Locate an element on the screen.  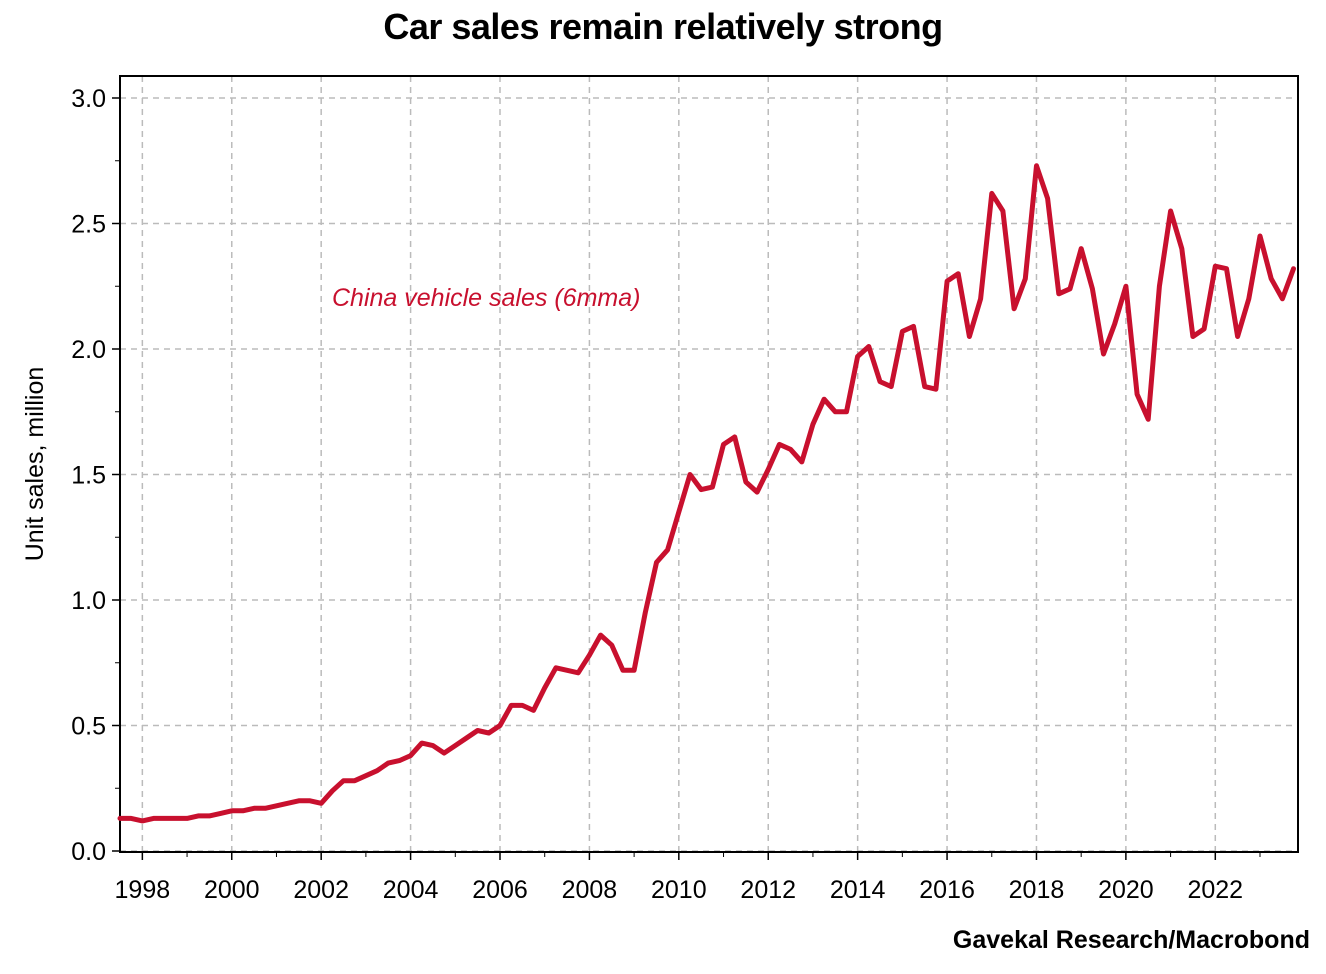
y-tick-label: 1.0 is located at coordinates (88, 601).